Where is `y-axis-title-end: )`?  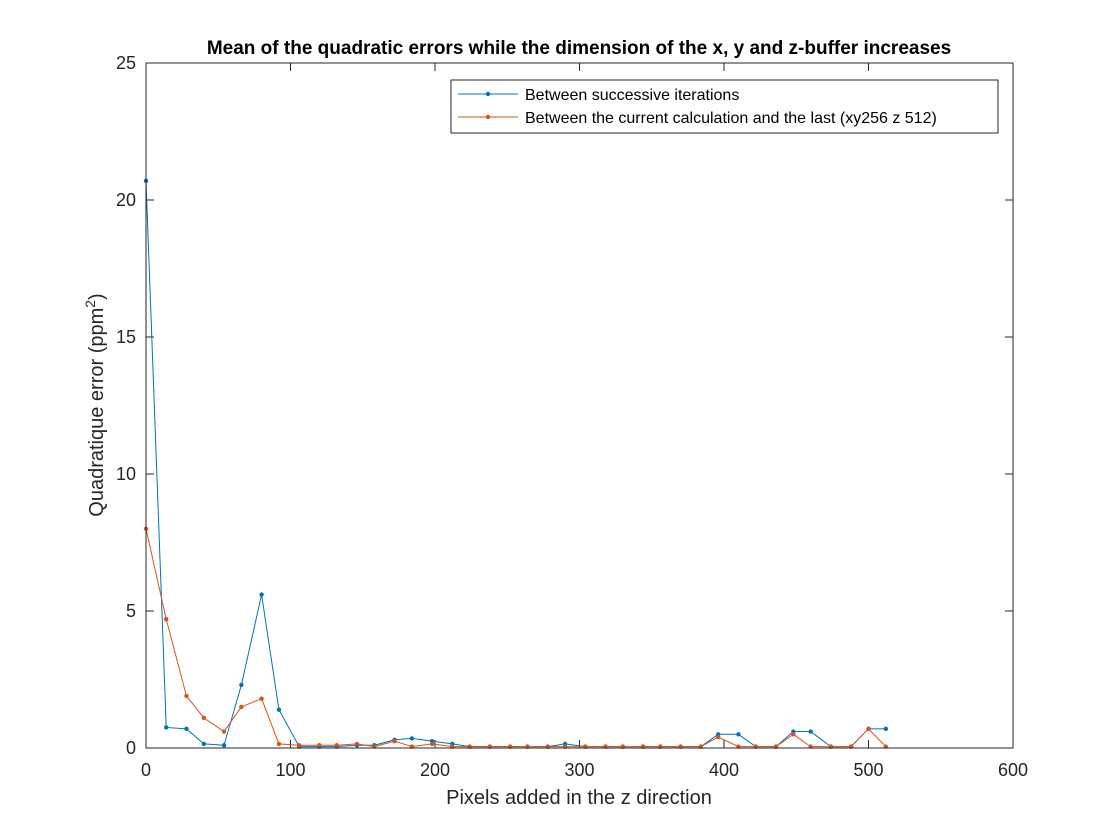
y-axis-title-end: ) is located at coordinates (97, 296).